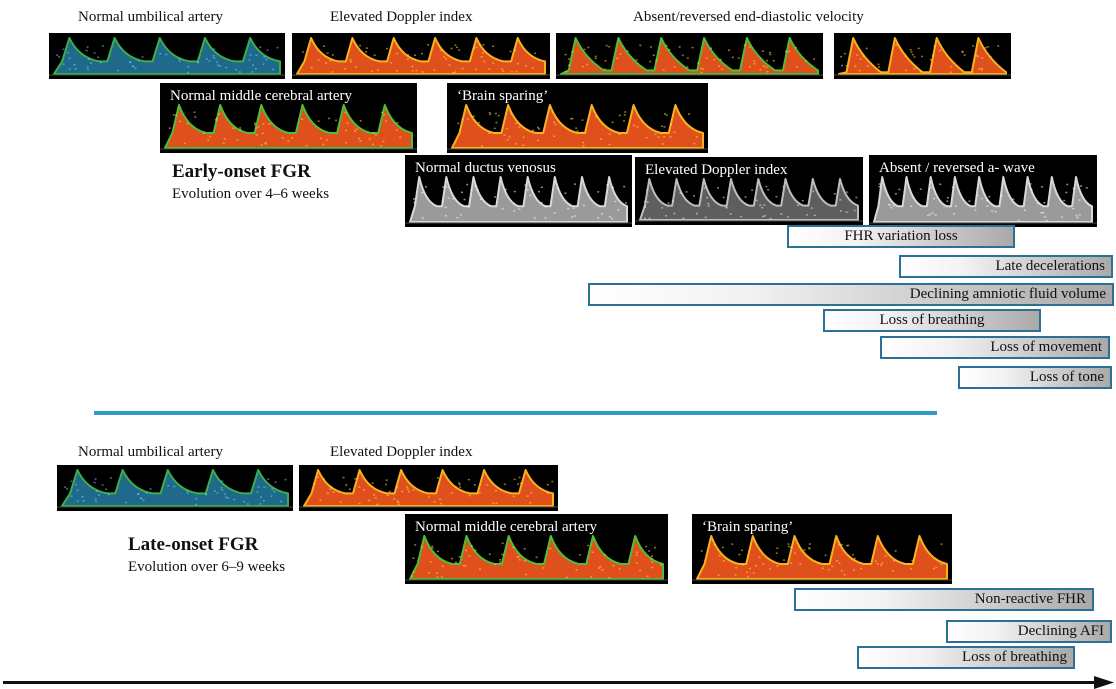 Image resolution: width=1116 pixels, height=689 pixels. I want to click on early-onset-title: Early-onset FGR, so click(241, 171).